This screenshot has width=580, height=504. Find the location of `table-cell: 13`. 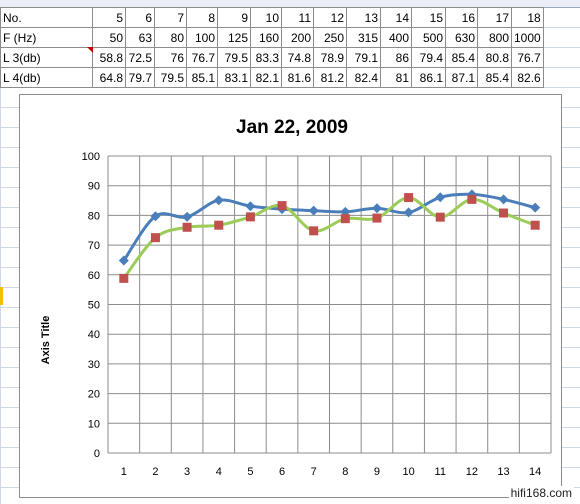

table-cell: 13 is located at coordinates (363, 17).